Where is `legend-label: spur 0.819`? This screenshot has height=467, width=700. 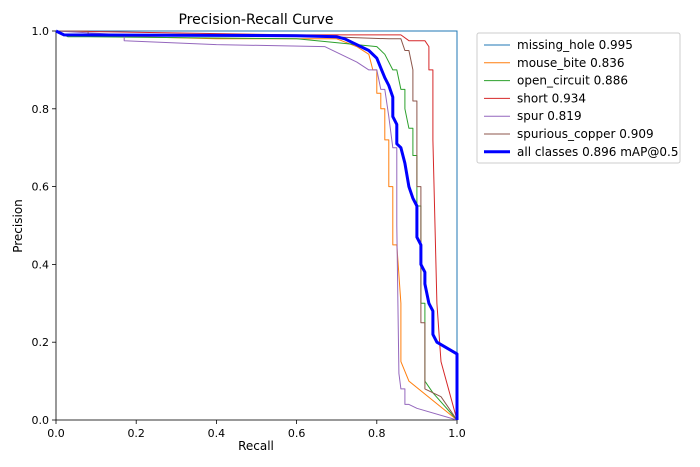 legend-label: spur 0.819 is located at coordinates (549, 116).